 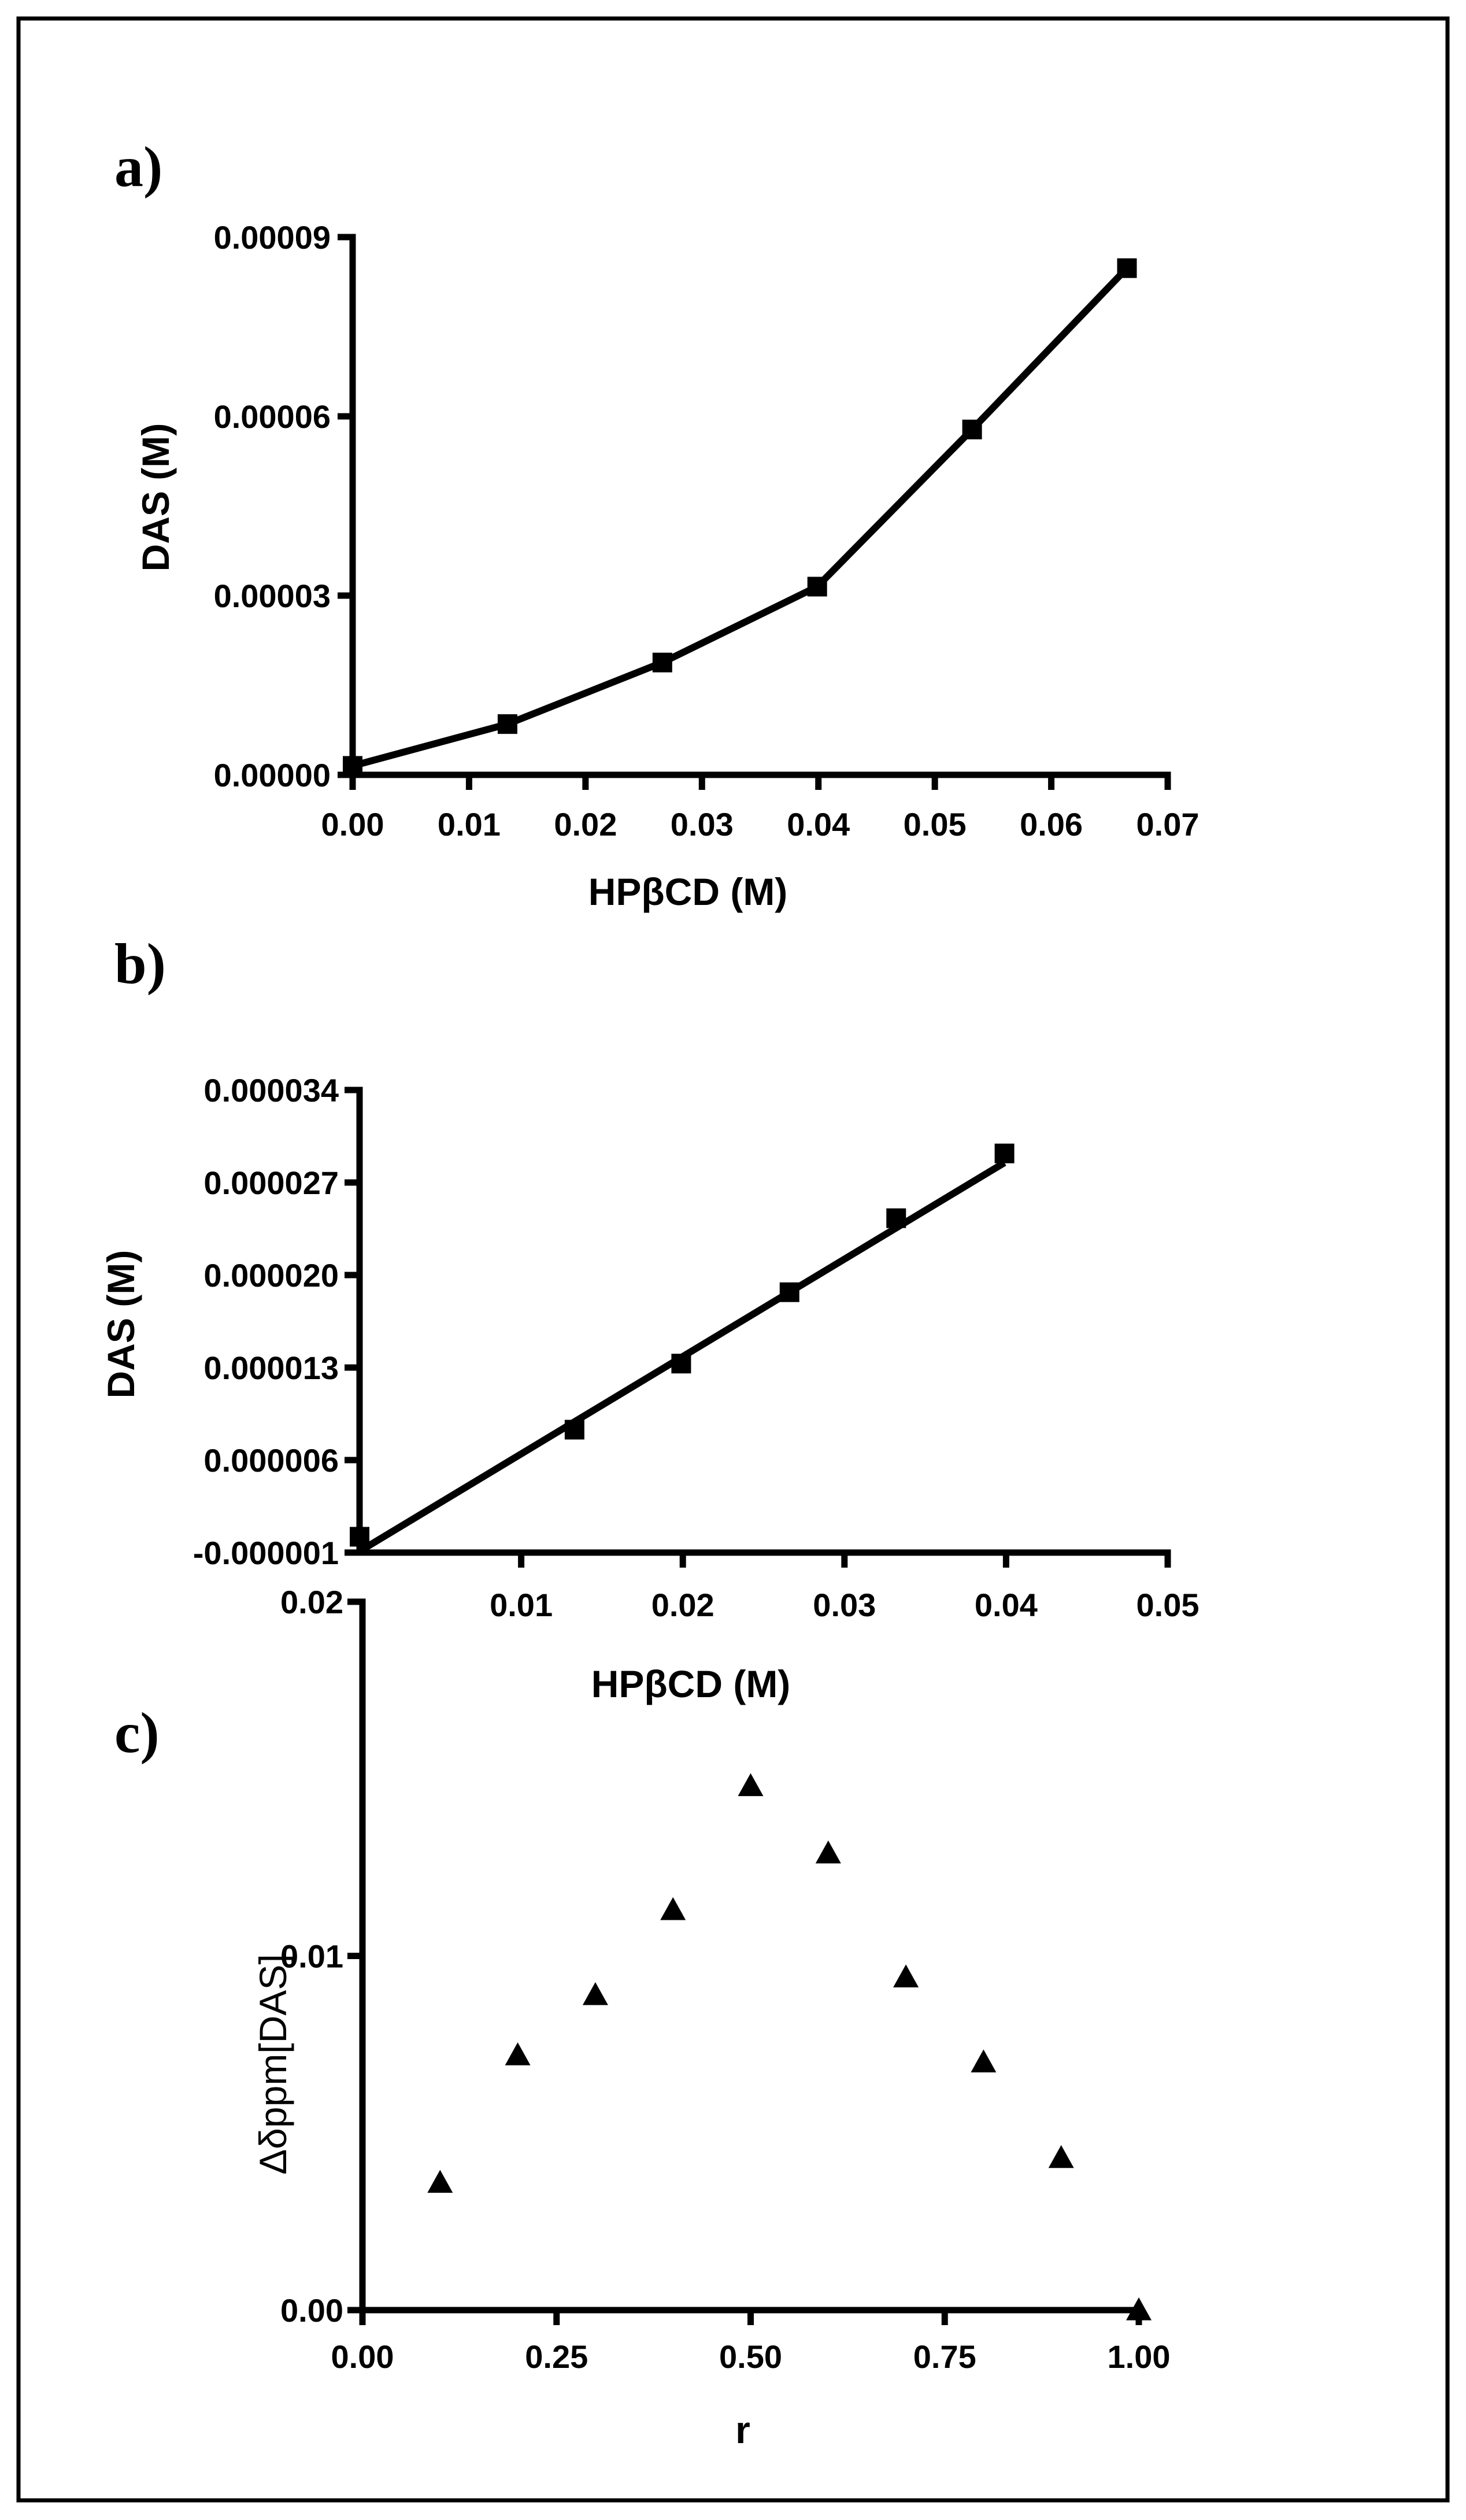 I want to click on fit-line, so click(x=681, y=1356).